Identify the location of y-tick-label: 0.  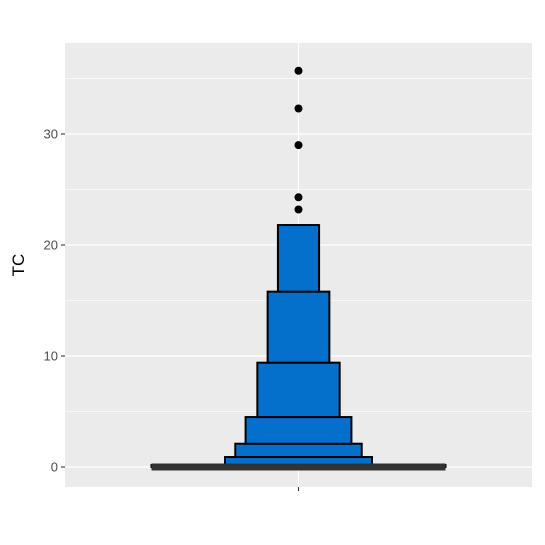
(54, 467).